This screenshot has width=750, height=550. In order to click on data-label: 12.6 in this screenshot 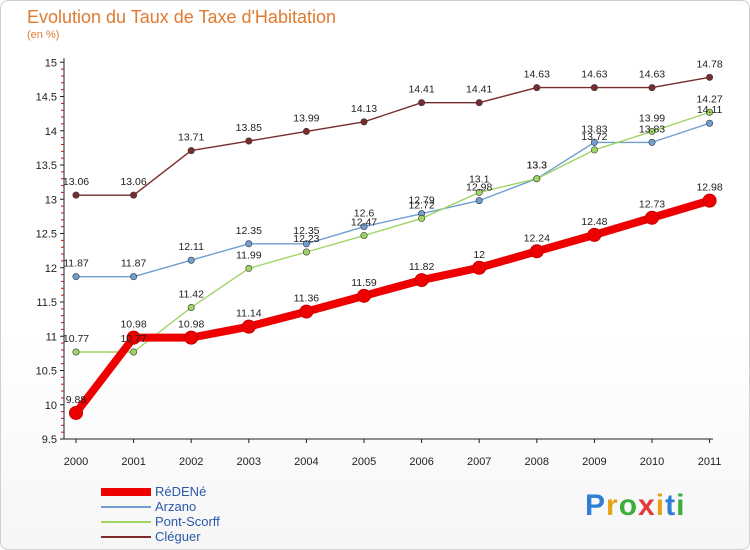, I will do `click(364, 214)`.